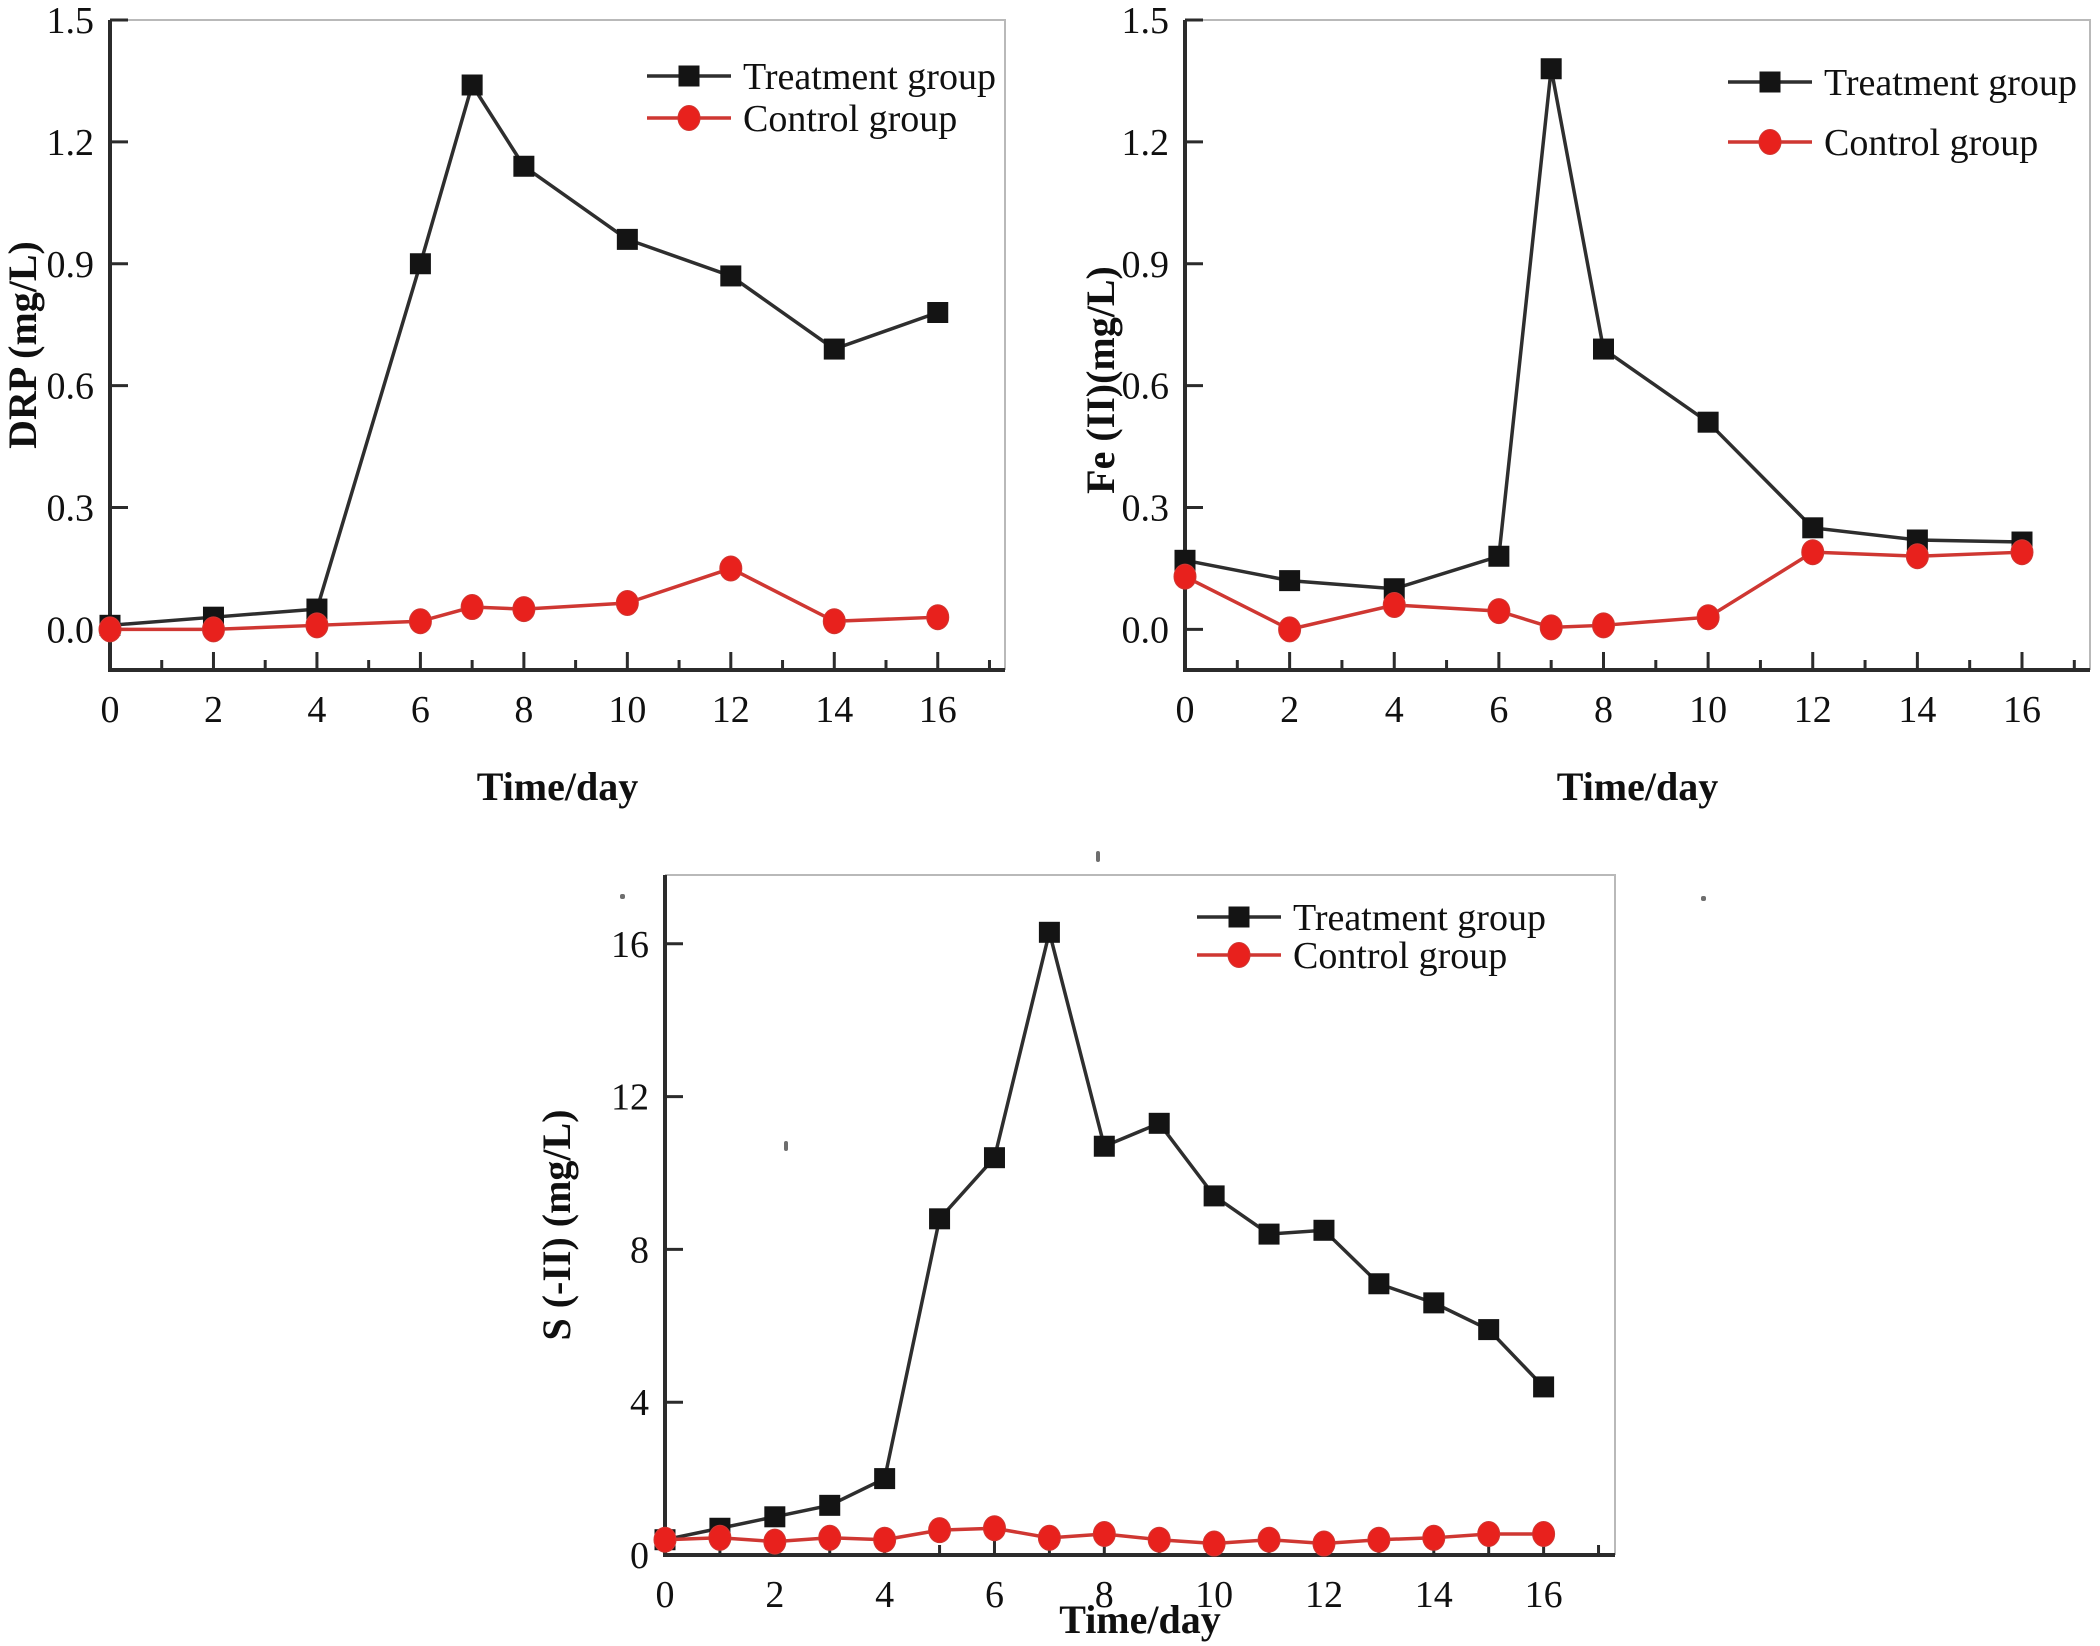 This screenshot has height=1646, width=2100. What do you see at coordinates (524, 354) in the screenshot?
I see `treatment-line` at bounding box center [524, 354].